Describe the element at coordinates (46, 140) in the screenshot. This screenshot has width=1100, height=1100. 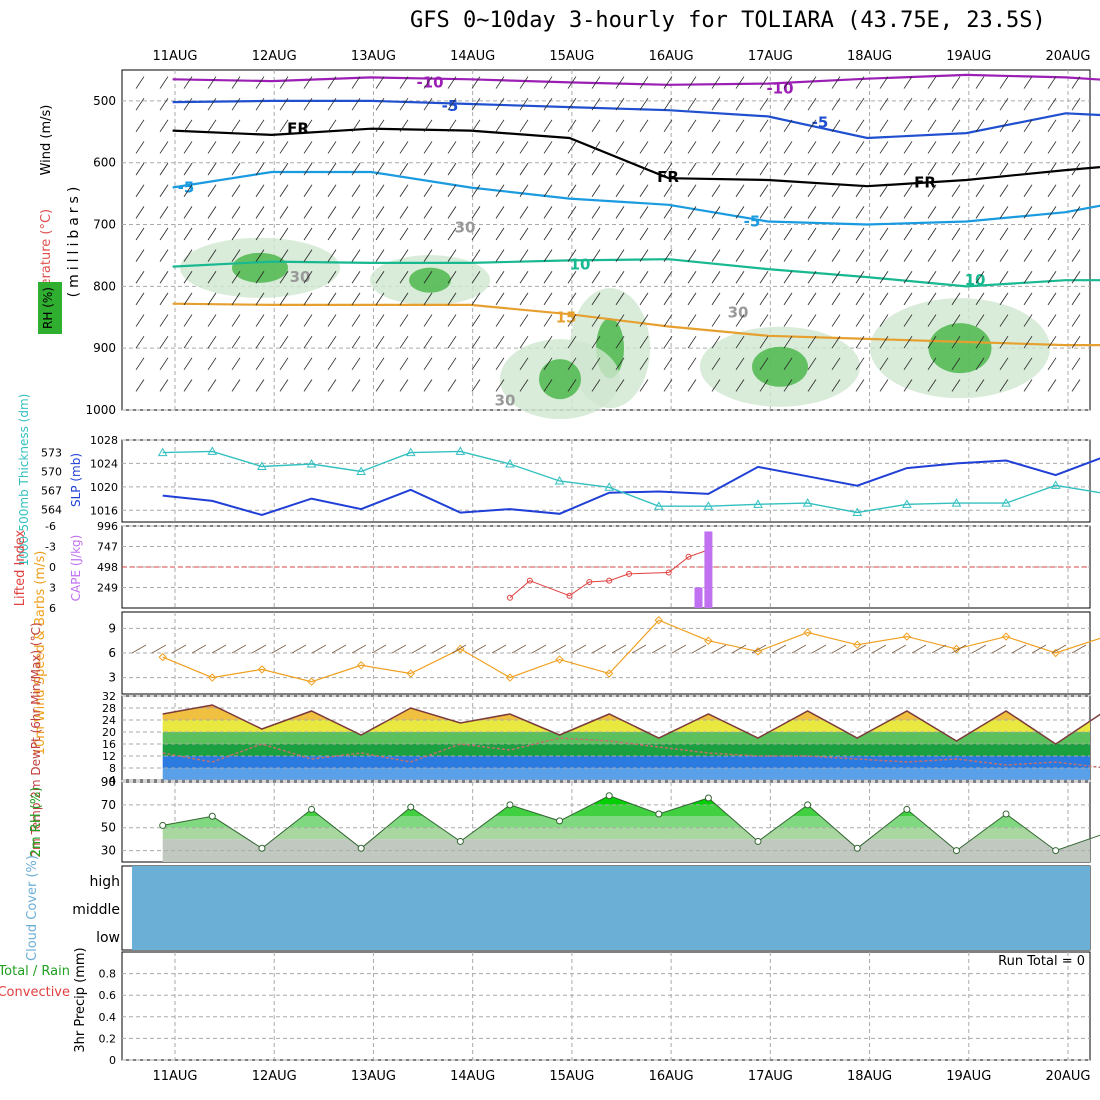
I see `wind-axis-label: Wind (m/s)` at that location.